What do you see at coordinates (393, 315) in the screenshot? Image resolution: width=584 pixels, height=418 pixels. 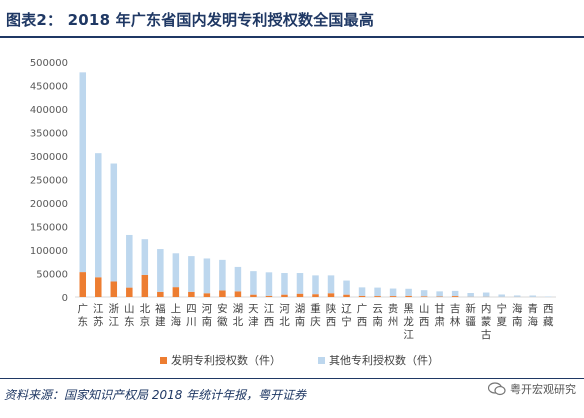 I see `x-tick-label: 贵州` at bounding box center [393, 315].